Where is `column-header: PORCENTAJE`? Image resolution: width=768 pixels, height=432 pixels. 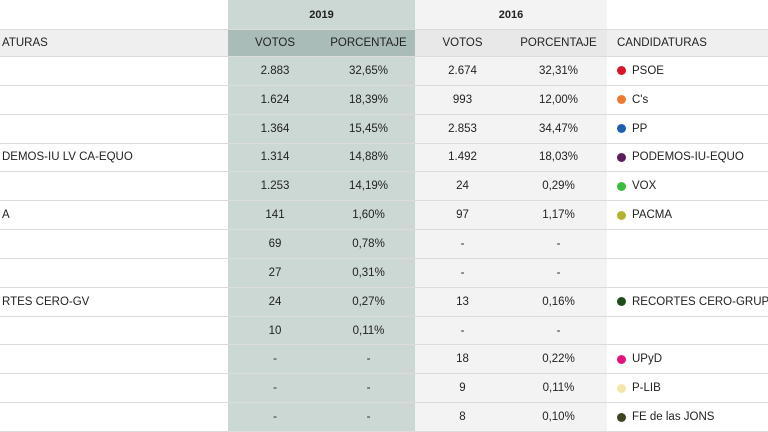 column-header: PORCENTAJE is located at coordinates (368, 43).